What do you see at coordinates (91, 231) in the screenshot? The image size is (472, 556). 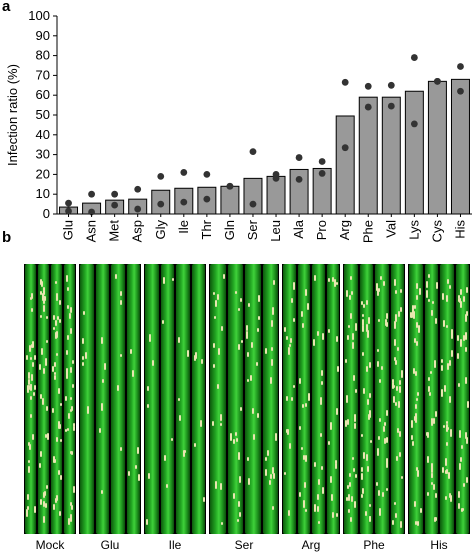 I see `x-tick-label-asn: Asn` at bounding box center [91, 231].